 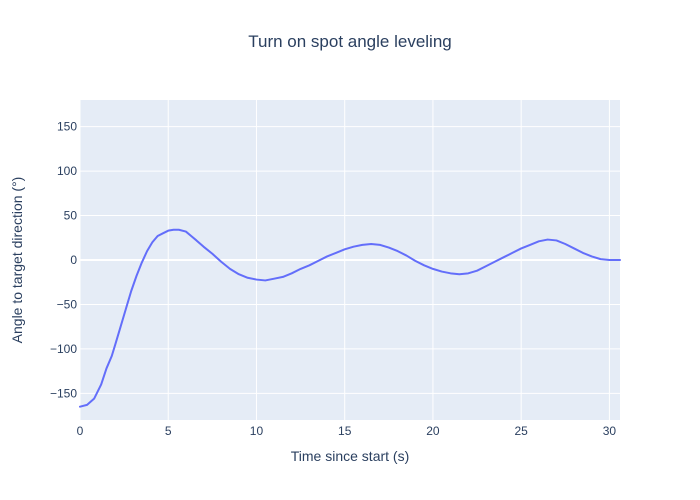 I want to click on x-tick-label: 5, so click(x=168, y=431).